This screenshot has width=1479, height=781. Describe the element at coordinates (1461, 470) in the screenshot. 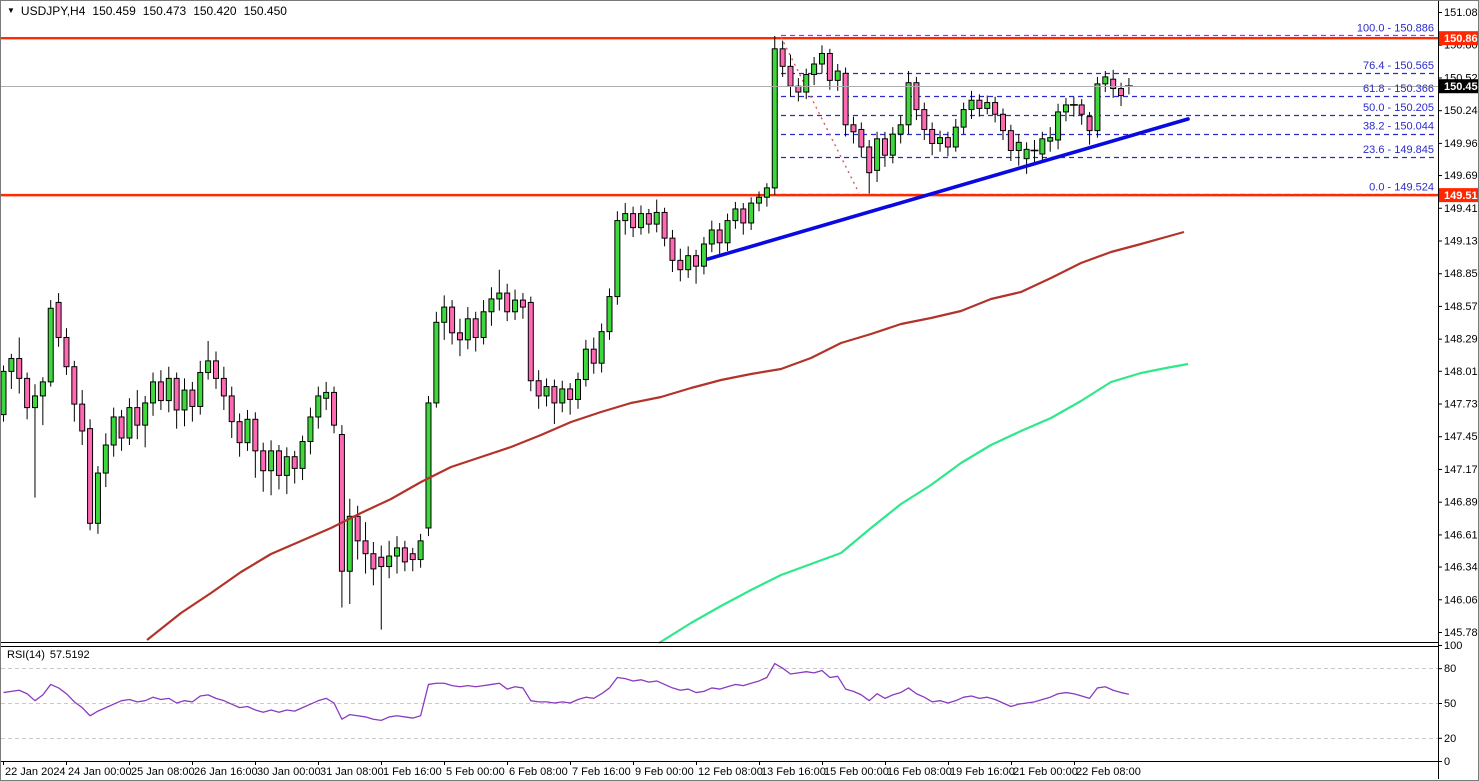

I see `price-tick-label: 147.175` at that location.